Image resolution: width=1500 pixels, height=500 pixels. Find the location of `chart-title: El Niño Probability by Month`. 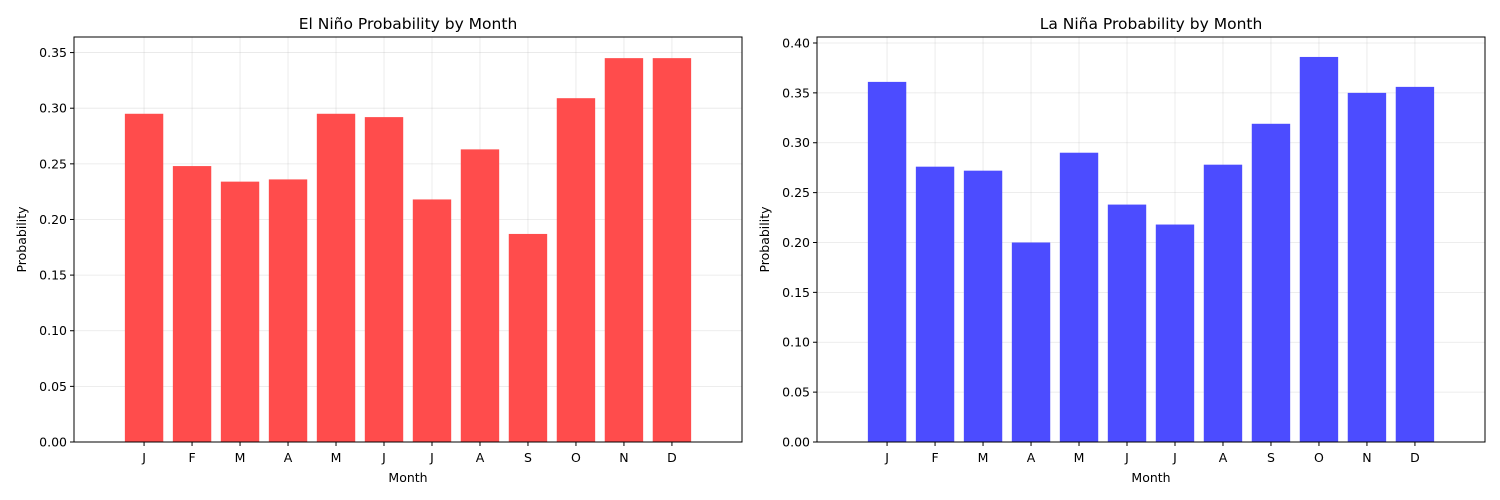

chart-title: El Niño Probability by Month is located at coordinates (408, 24).